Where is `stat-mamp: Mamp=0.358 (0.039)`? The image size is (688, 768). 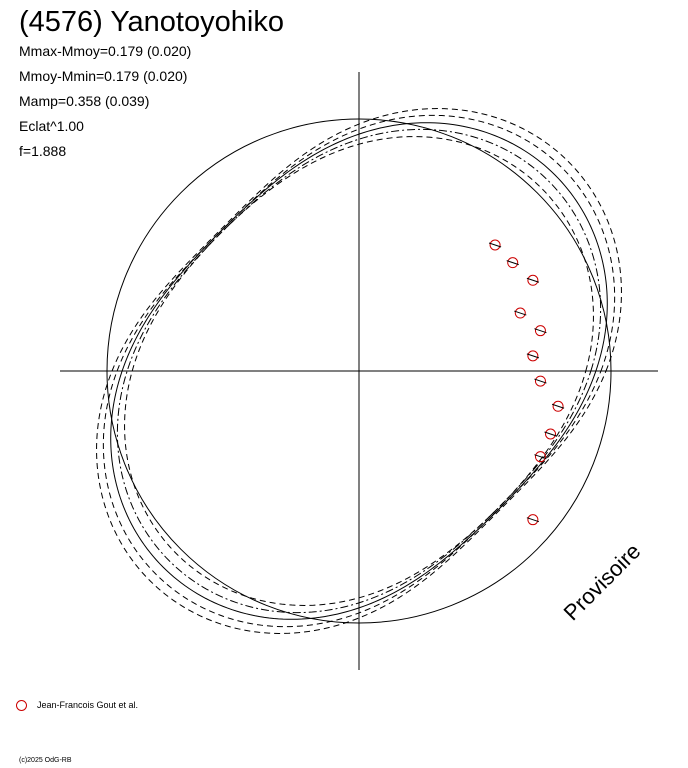 stat-mamp: Mamp=0.358 (0.039) is located at coordinates (84, 101).